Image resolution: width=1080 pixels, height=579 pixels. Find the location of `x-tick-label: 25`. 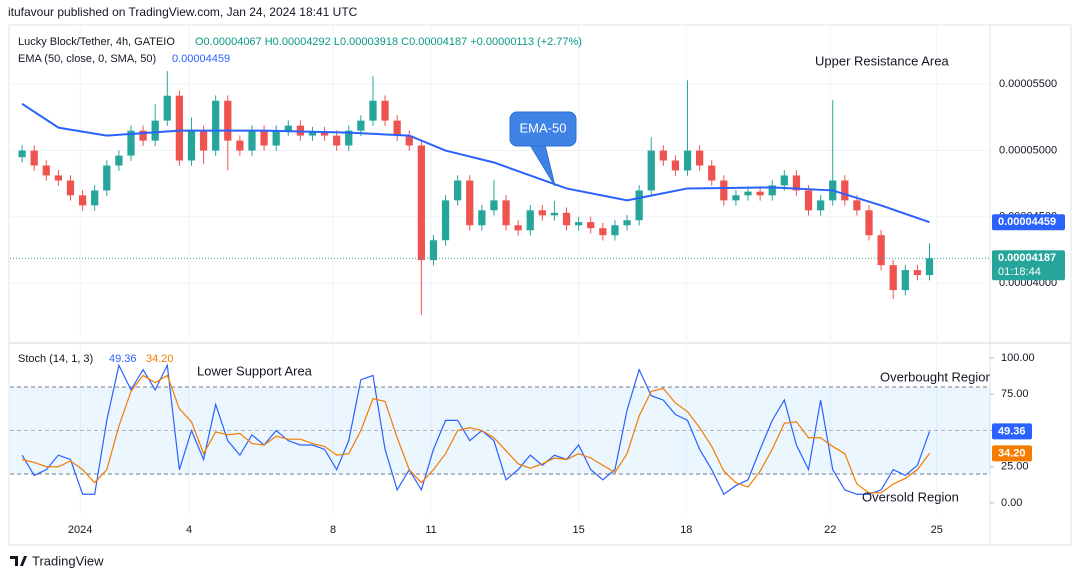

x-tick-label: 25 is located at coordinates (937, 530).